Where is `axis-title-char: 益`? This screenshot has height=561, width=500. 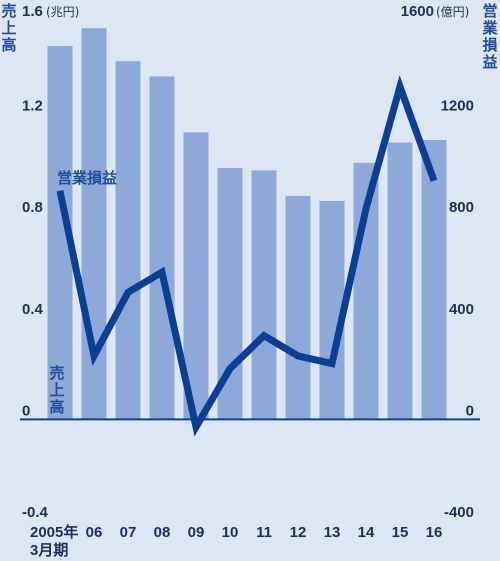
axis-title-char: 益 is located at coordinates (489, 62).